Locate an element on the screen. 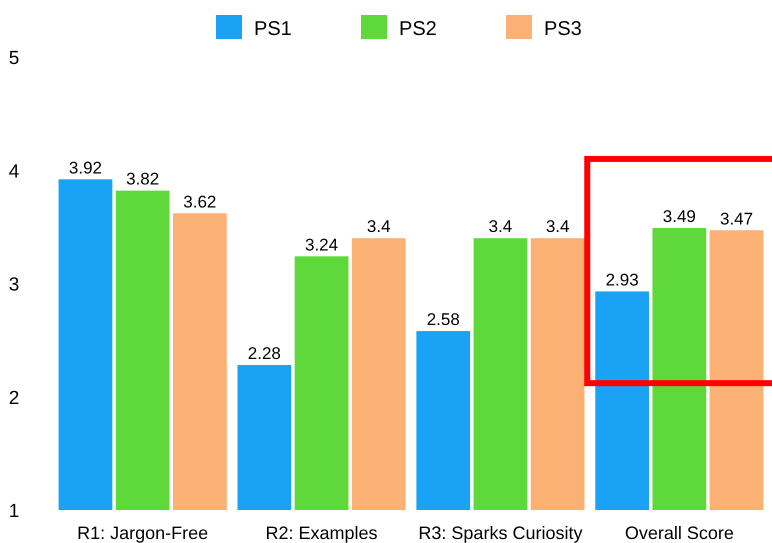 The height and width of the screenshot is (543, 772). data-label: 3.82 is located at coordinates (143, 179).